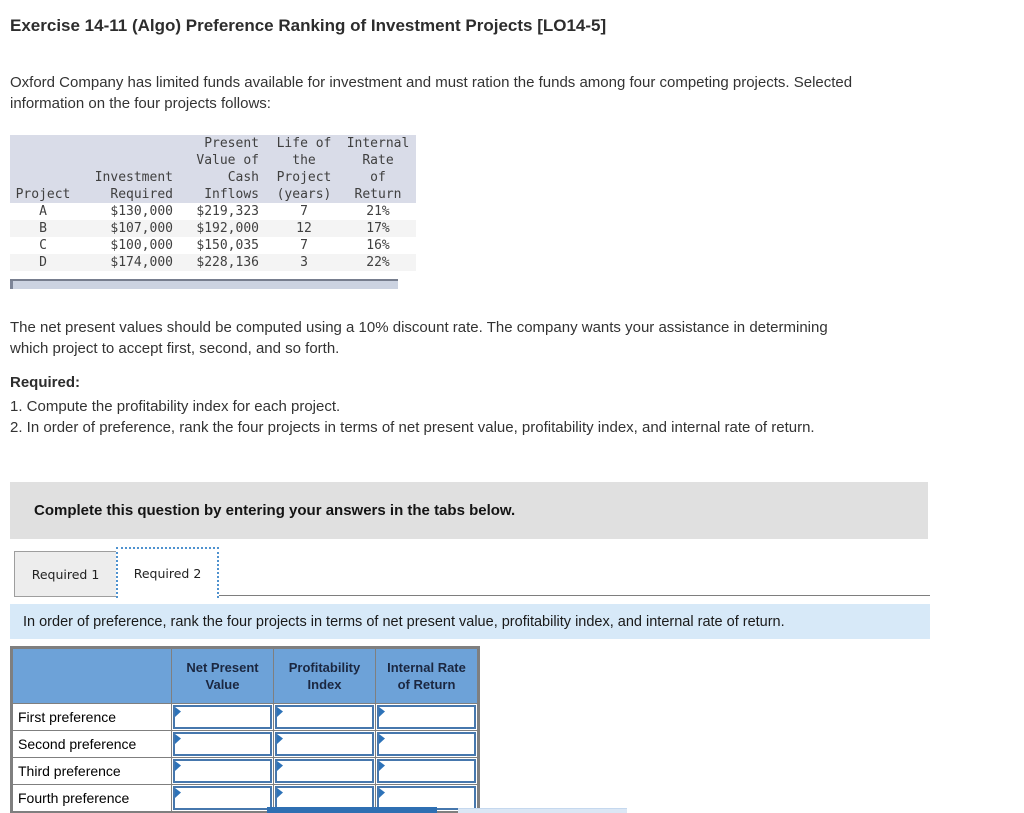 The image size is (1024, 813). Describe the element at coordinates (378, 262) in the screenshot. I see `cell-irr: 22%` at that location.